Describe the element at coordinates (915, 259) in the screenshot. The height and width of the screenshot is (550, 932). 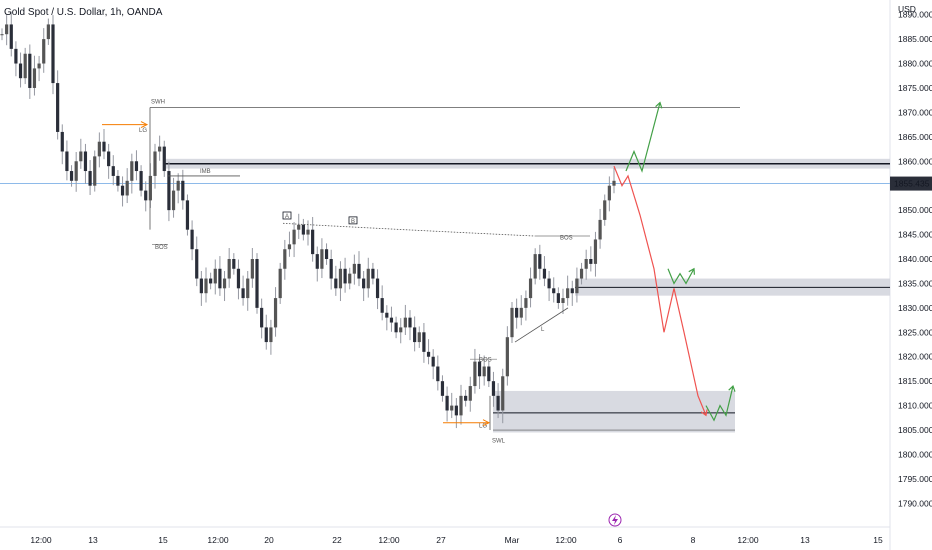
I see `y-tick-label: 1840.000` at that location.